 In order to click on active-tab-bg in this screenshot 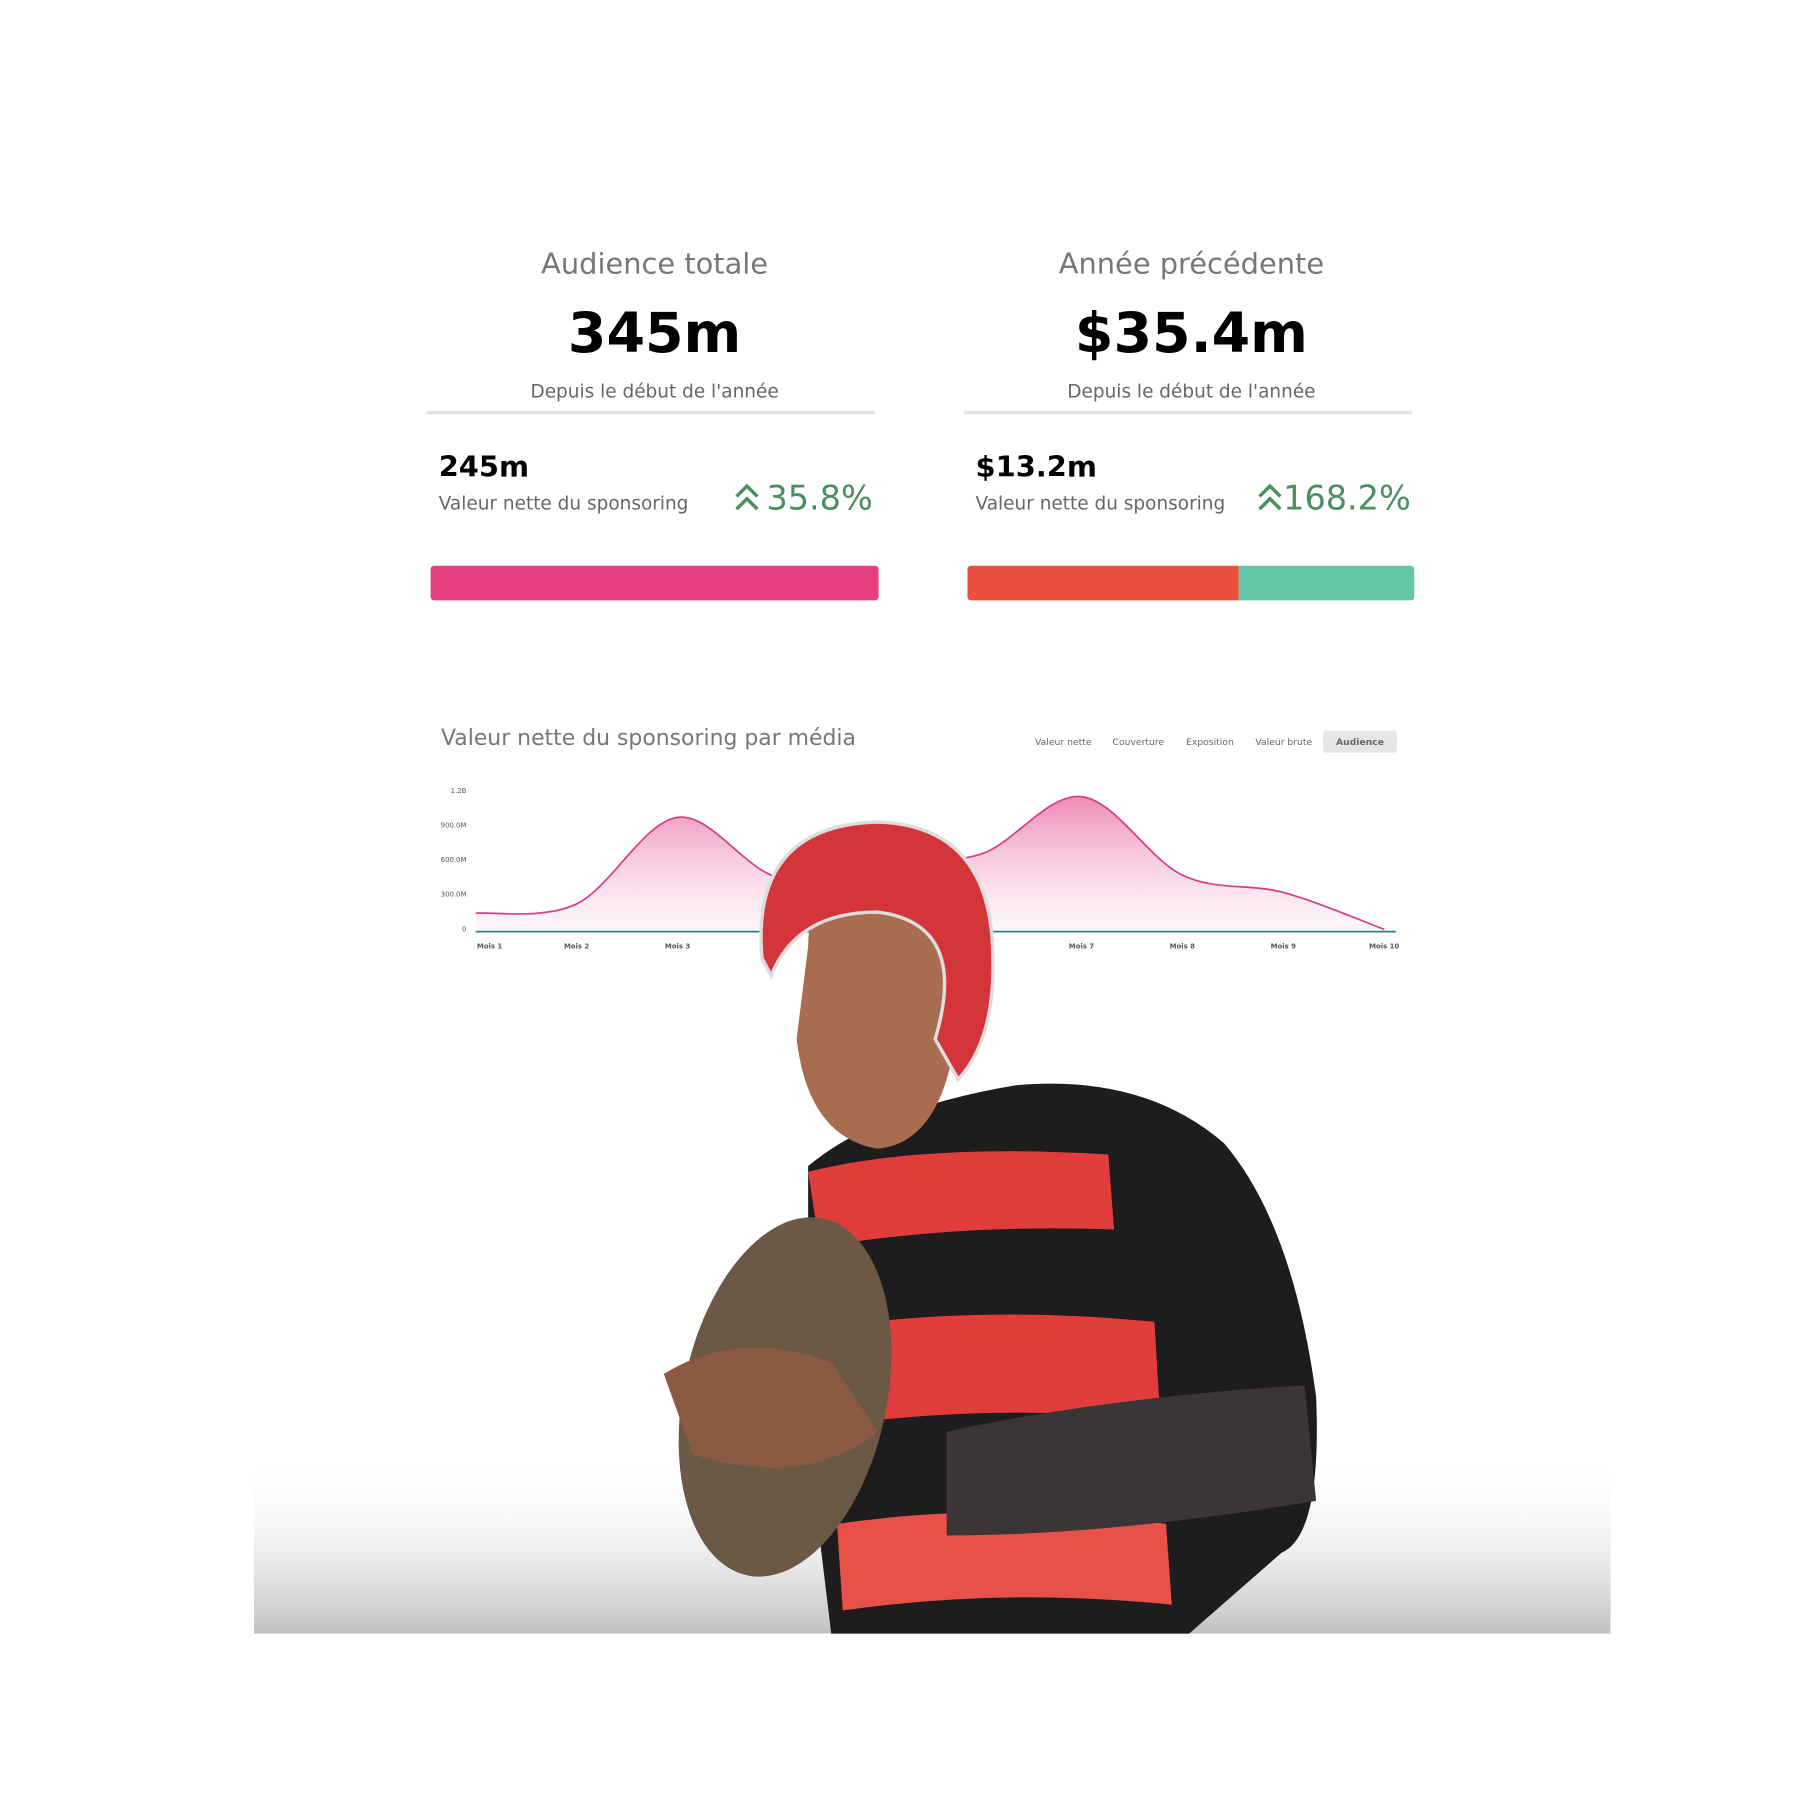, I will do `click(1360, 741)`.